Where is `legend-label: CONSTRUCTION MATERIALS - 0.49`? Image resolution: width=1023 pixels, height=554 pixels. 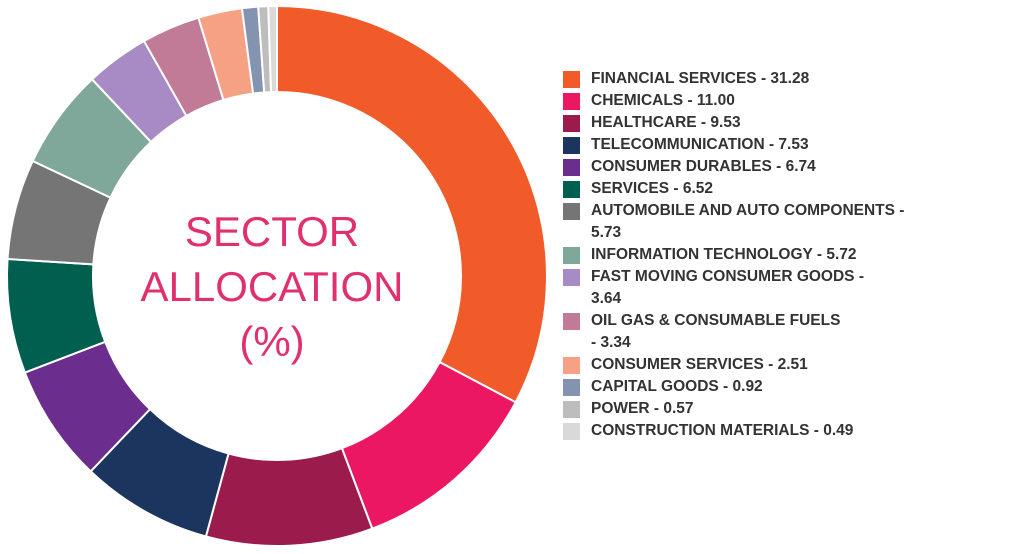 legend-label: CONSTRUCTION MATERIALS - 0.49 is located at coordinates (722, 430).